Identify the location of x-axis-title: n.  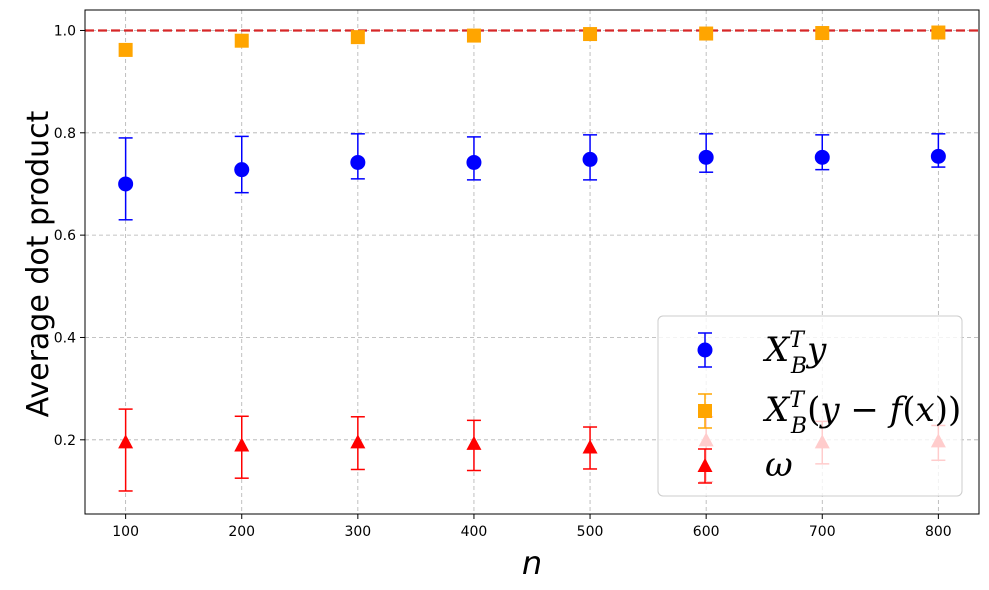
(532, 563).